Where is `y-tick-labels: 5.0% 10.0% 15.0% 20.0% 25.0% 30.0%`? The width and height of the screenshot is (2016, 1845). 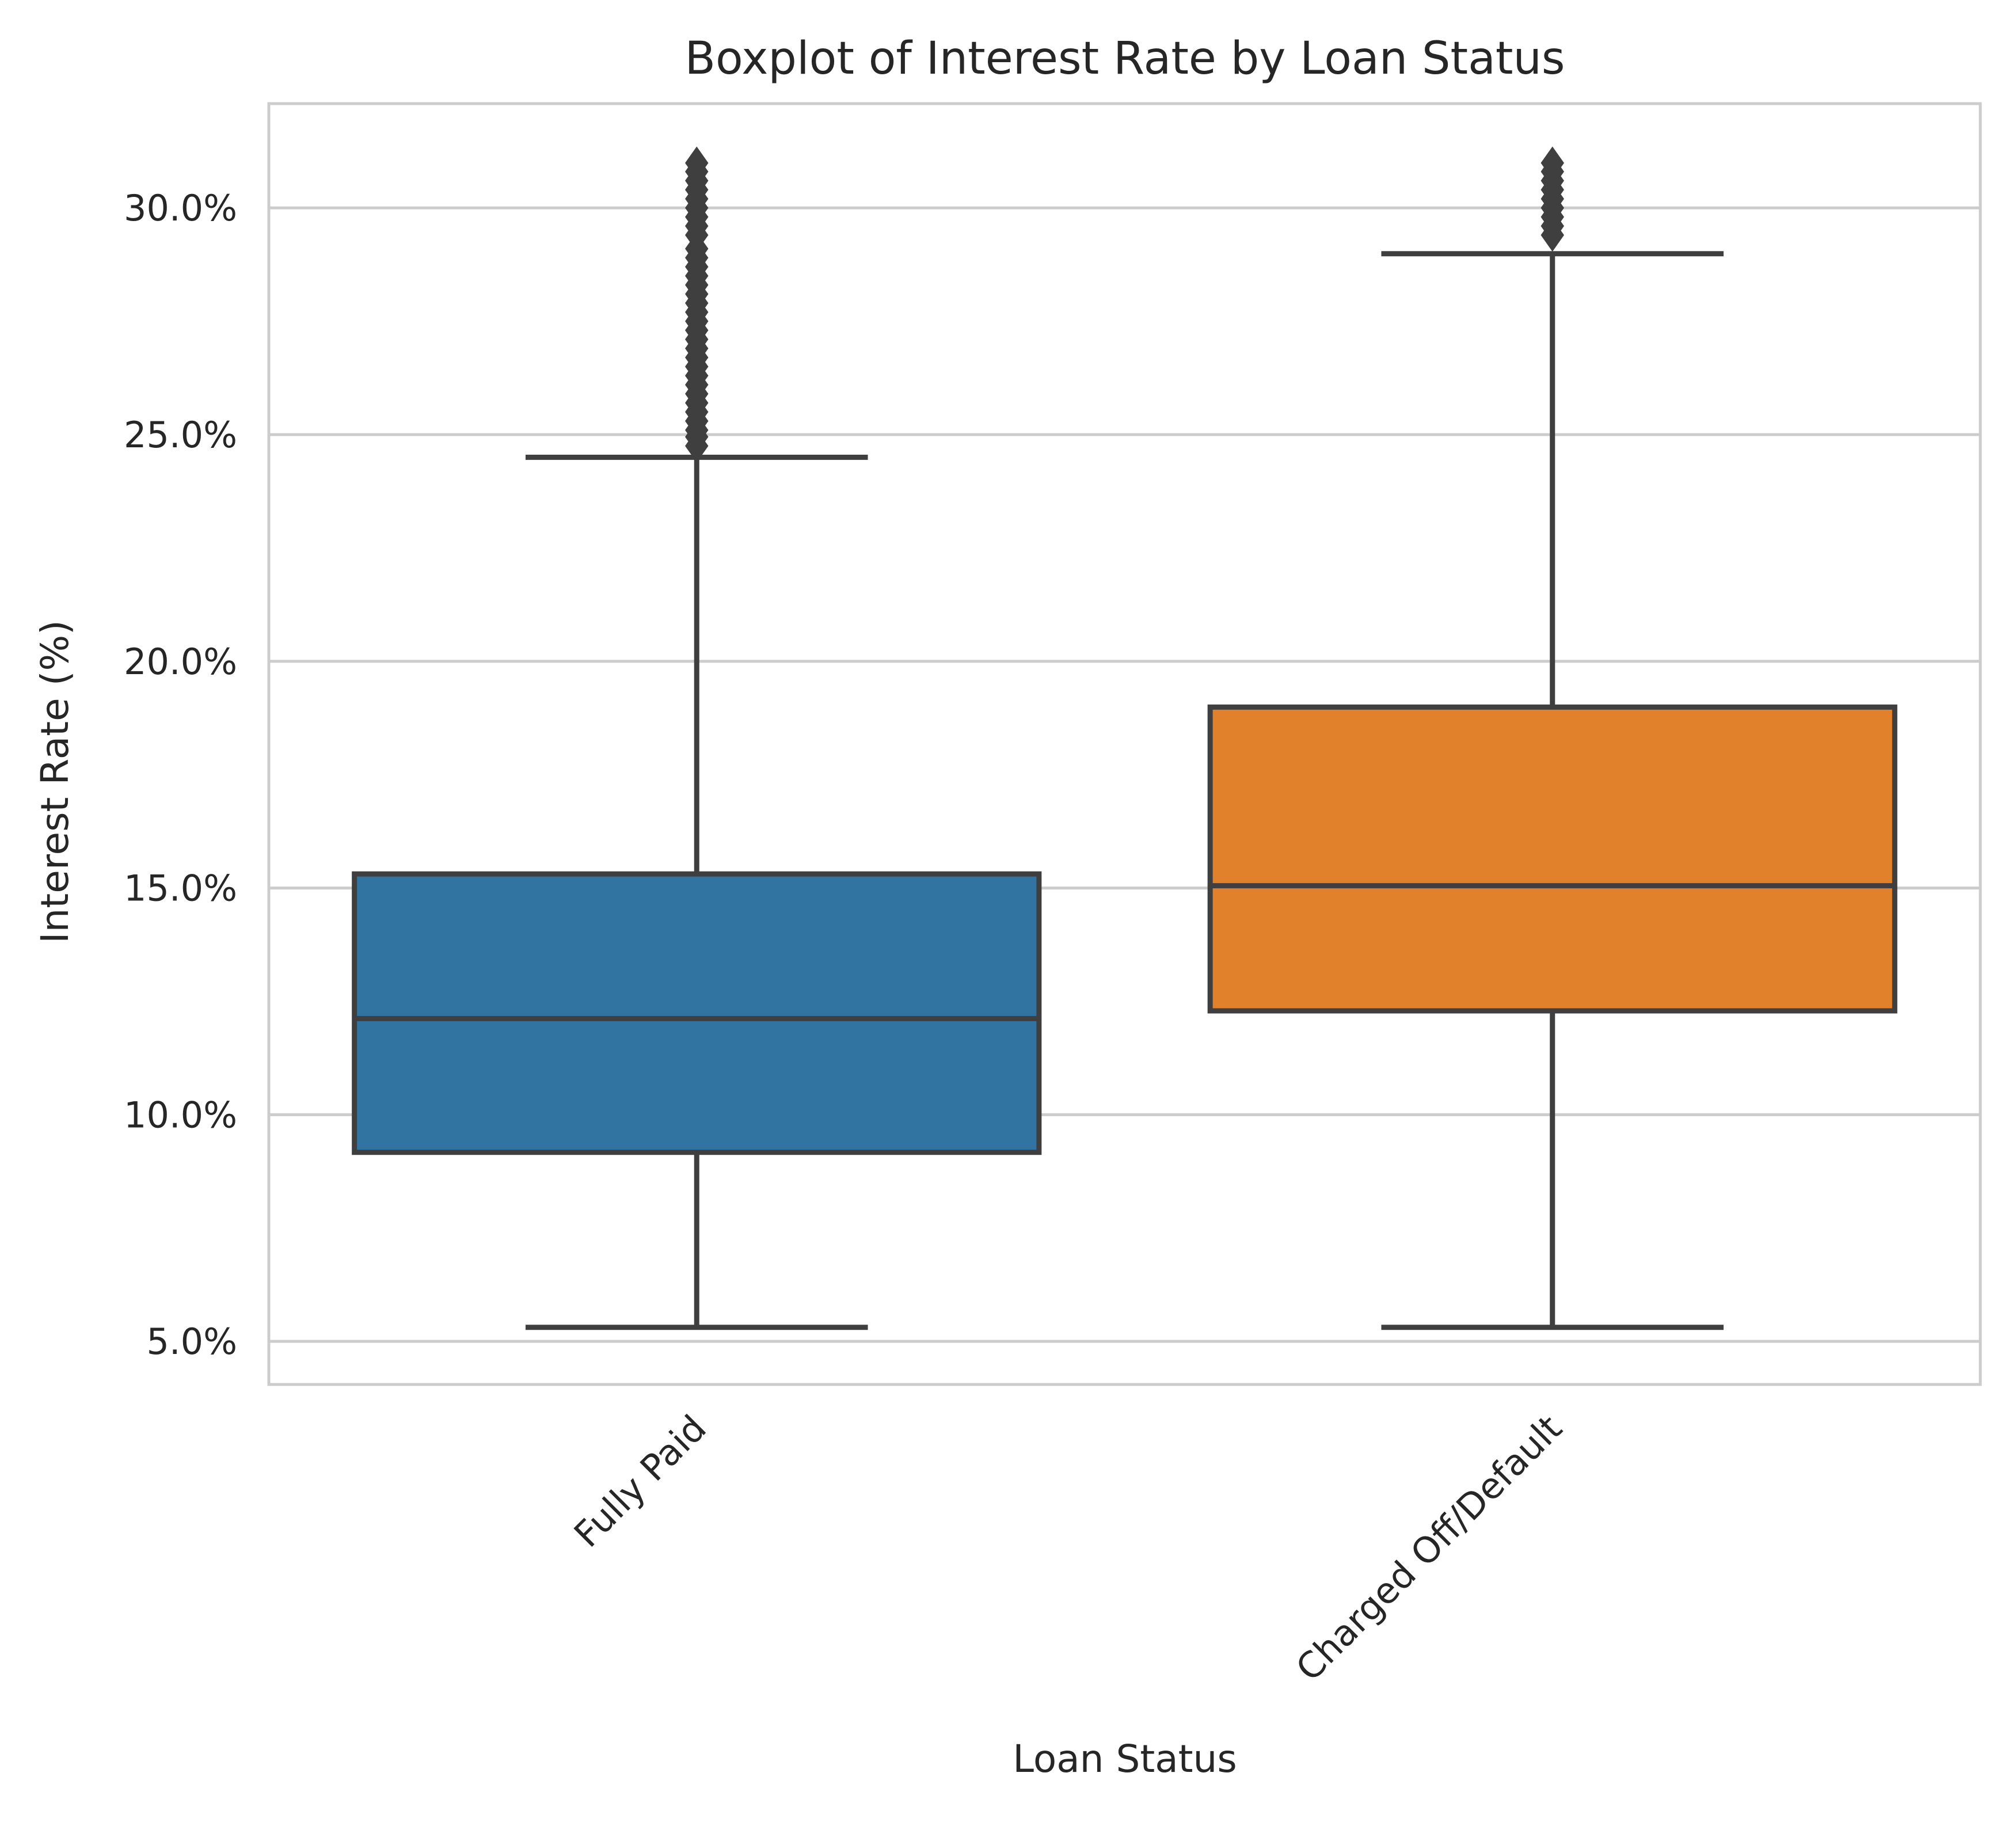 y-tick-labels: 5.0% 10.0% 15.0% 20.0% 25.0% 30.0% is located at coordinates (180, 775).